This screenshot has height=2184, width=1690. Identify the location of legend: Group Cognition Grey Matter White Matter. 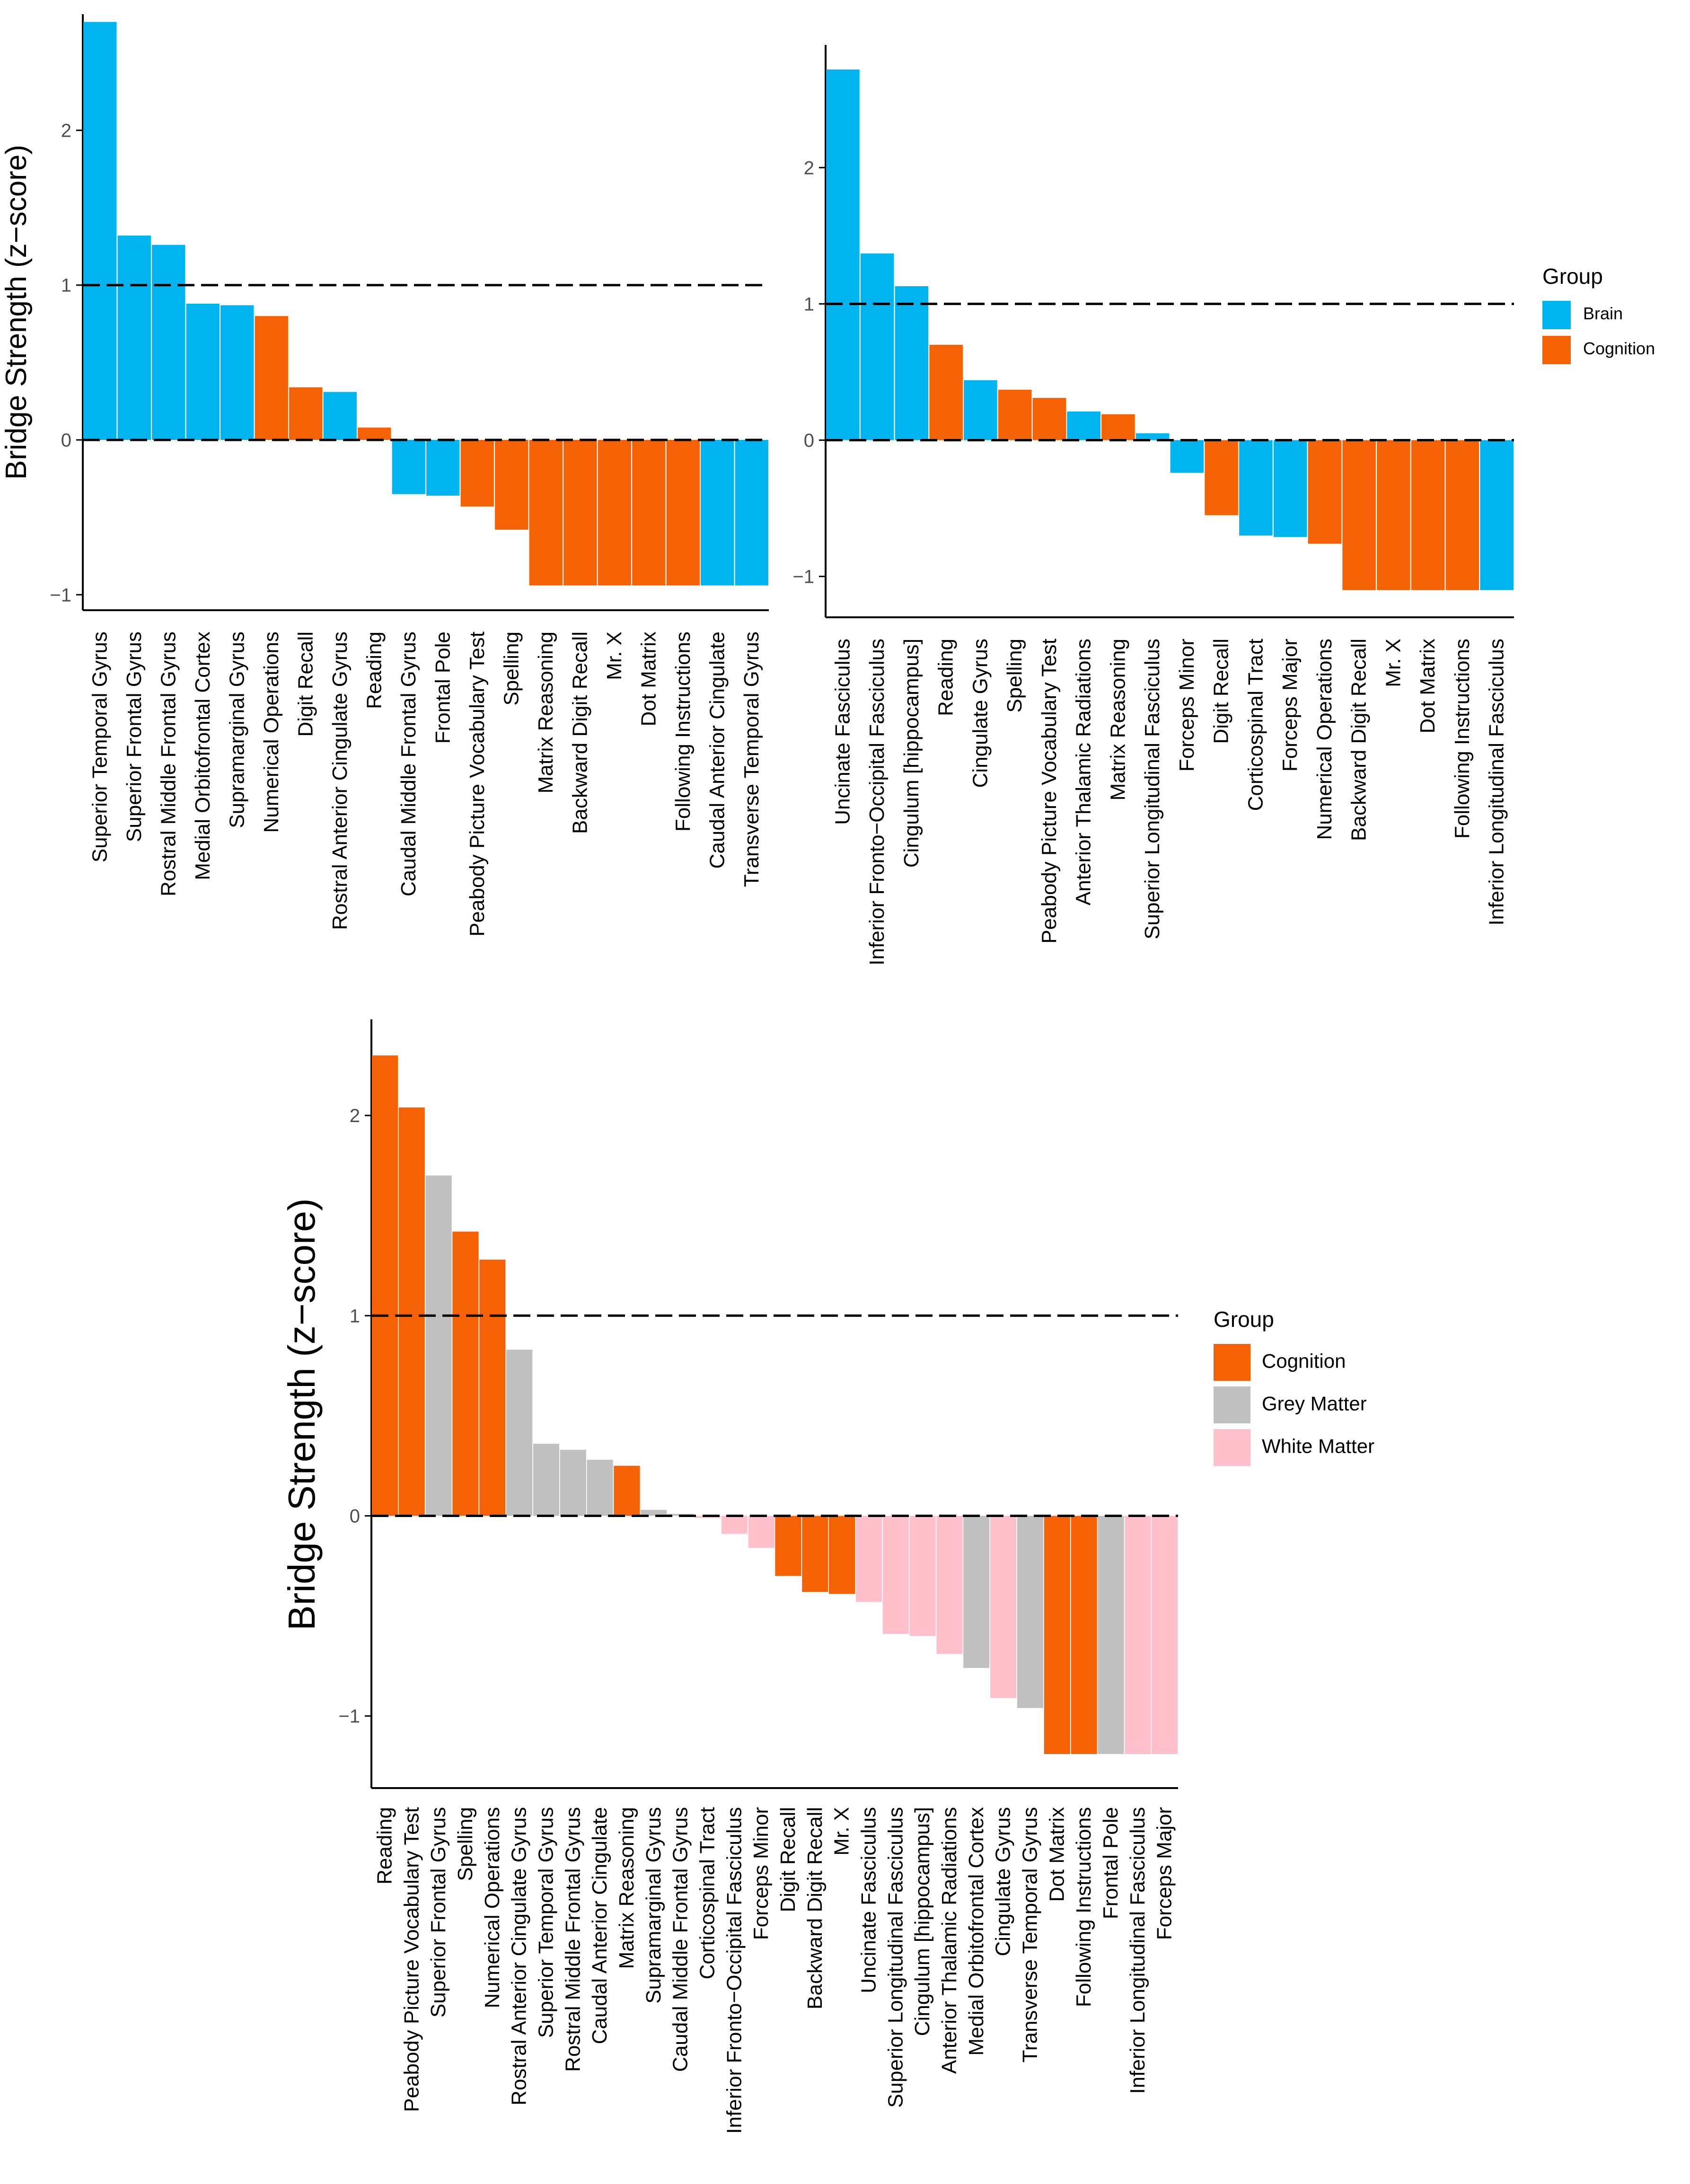
(1294, 1386).